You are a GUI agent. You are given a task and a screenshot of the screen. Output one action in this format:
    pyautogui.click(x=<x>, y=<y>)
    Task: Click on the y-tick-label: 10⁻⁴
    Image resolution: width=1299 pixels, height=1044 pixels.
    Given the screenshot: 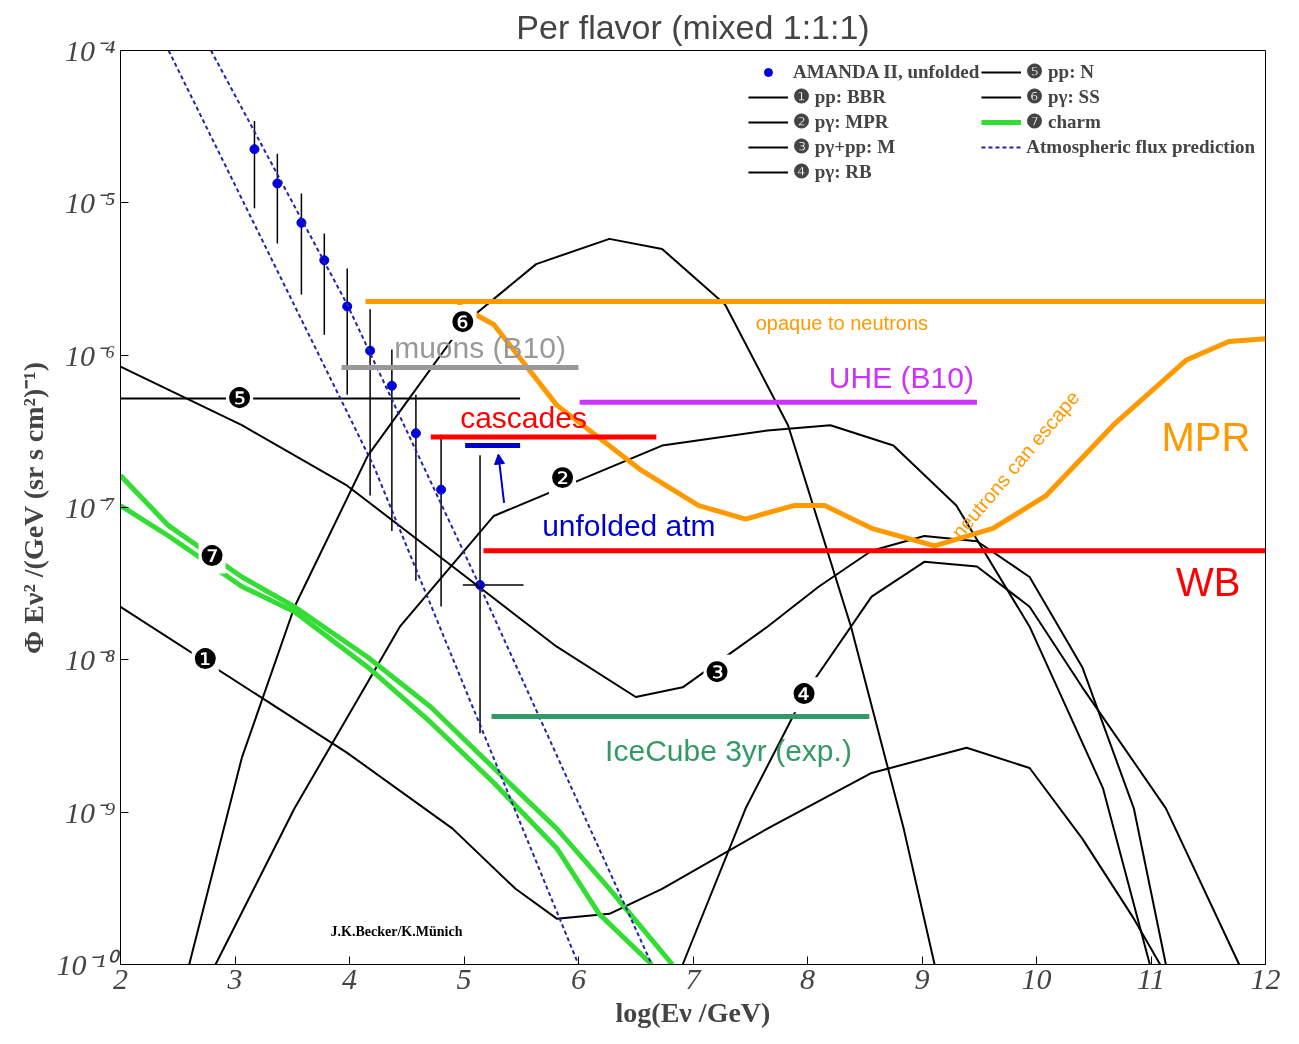 What is the action you would take?
    pyautogui.click(x=90, y=50)
    